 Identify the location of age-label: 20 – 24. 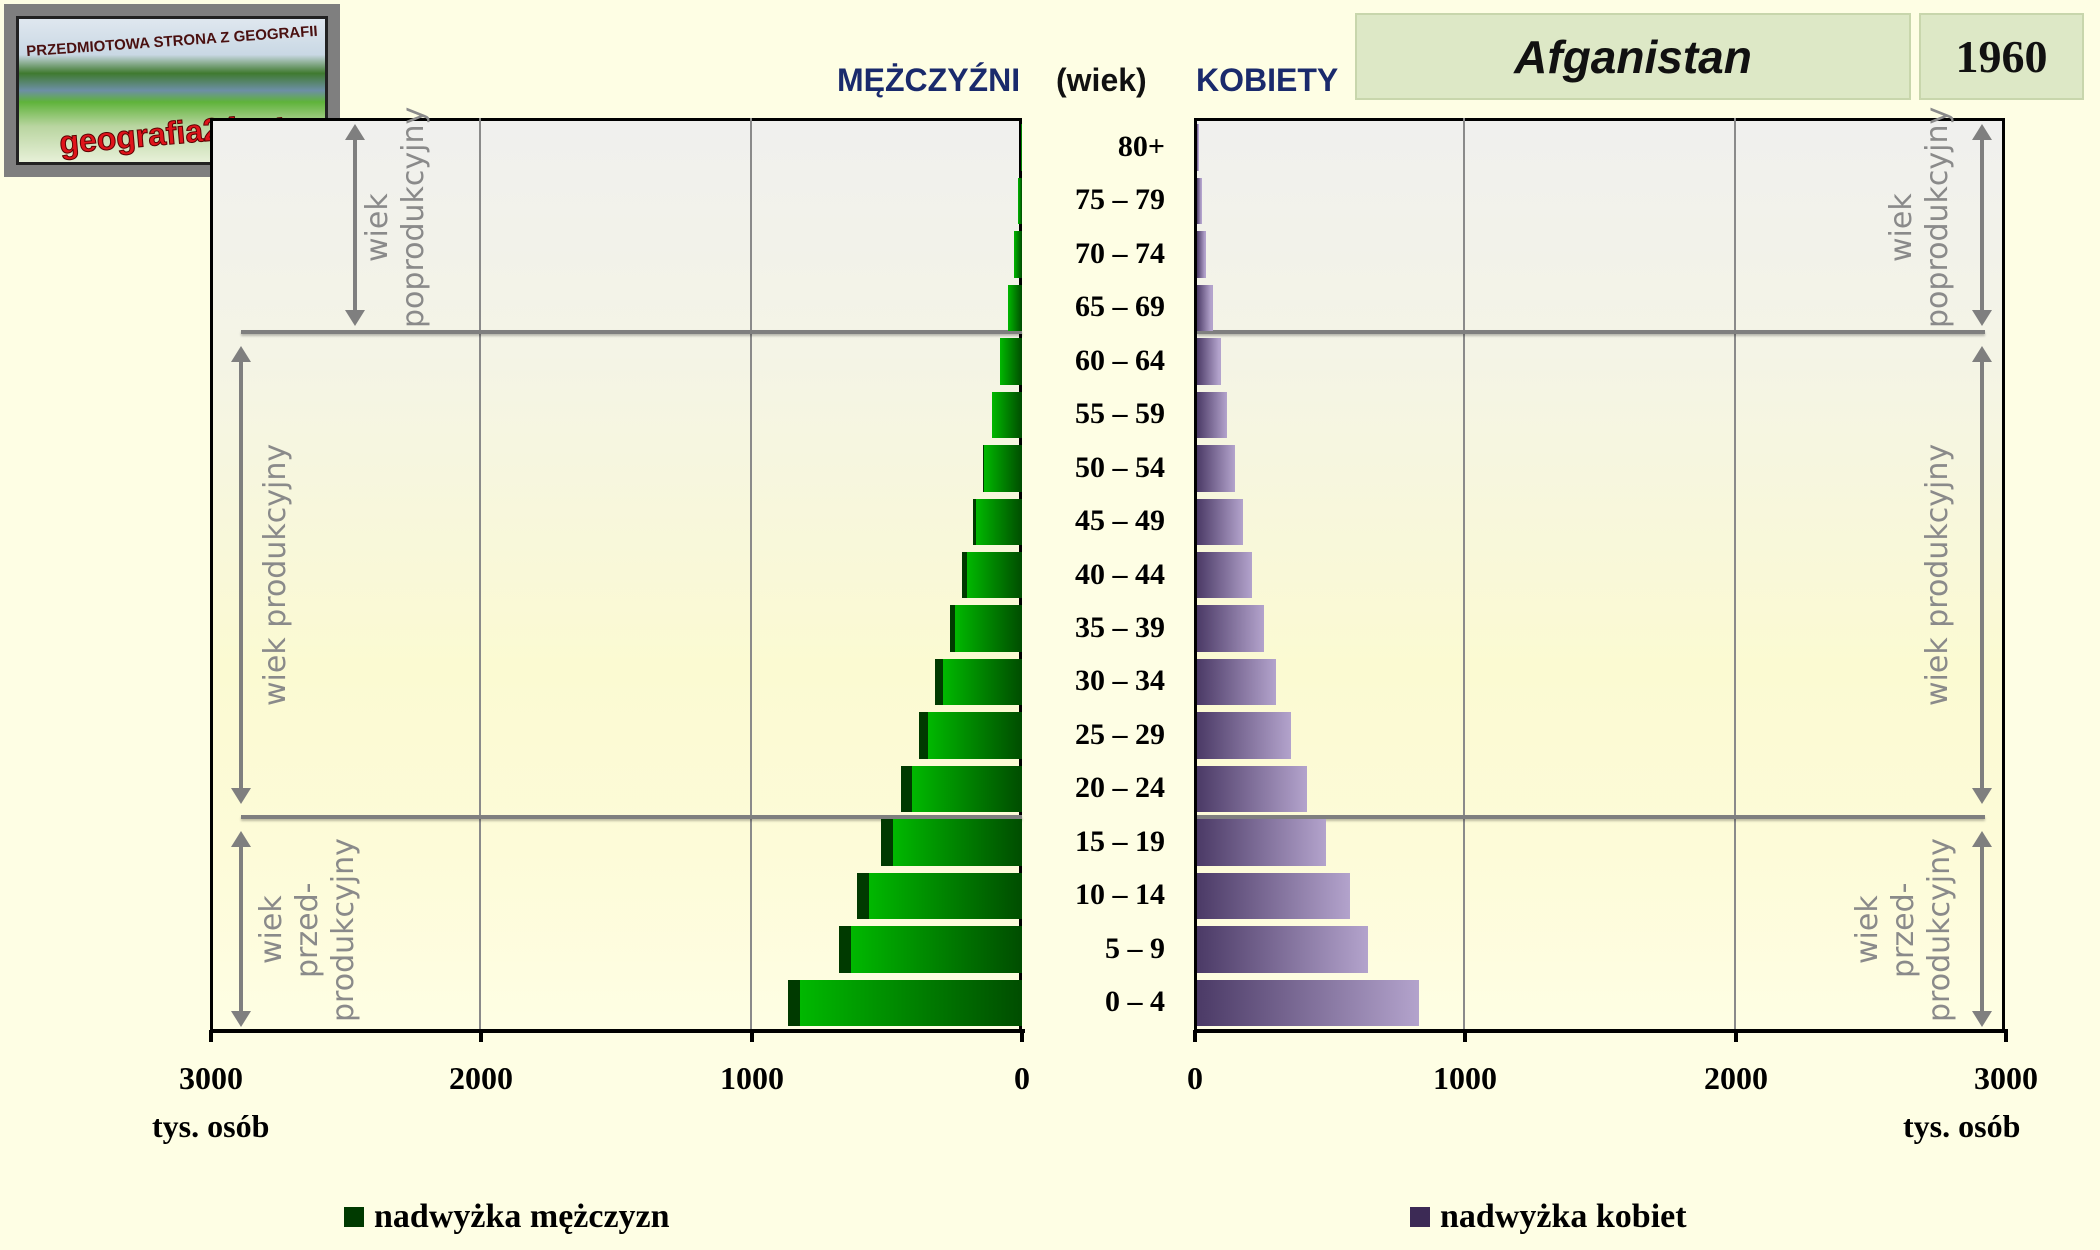
(1120, 788).